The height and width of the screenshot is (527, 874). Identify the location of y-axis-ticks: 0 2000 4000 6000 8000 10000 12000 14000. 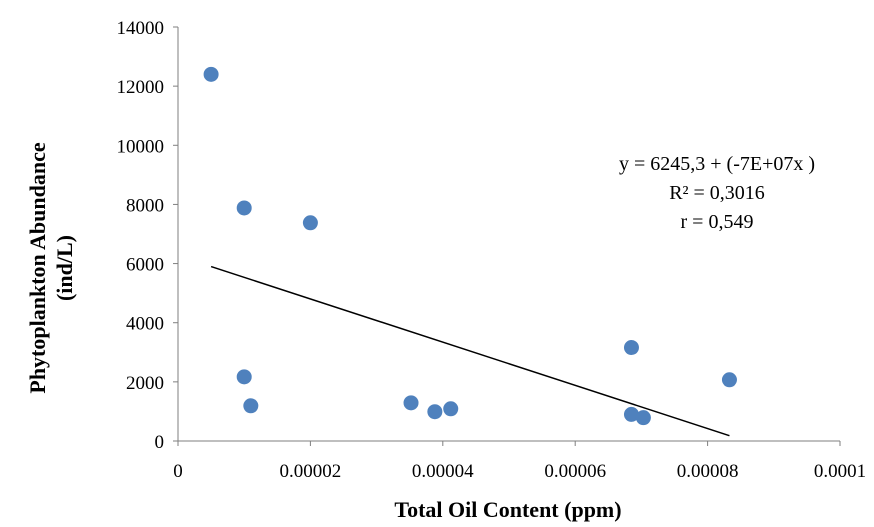
(147, 235).